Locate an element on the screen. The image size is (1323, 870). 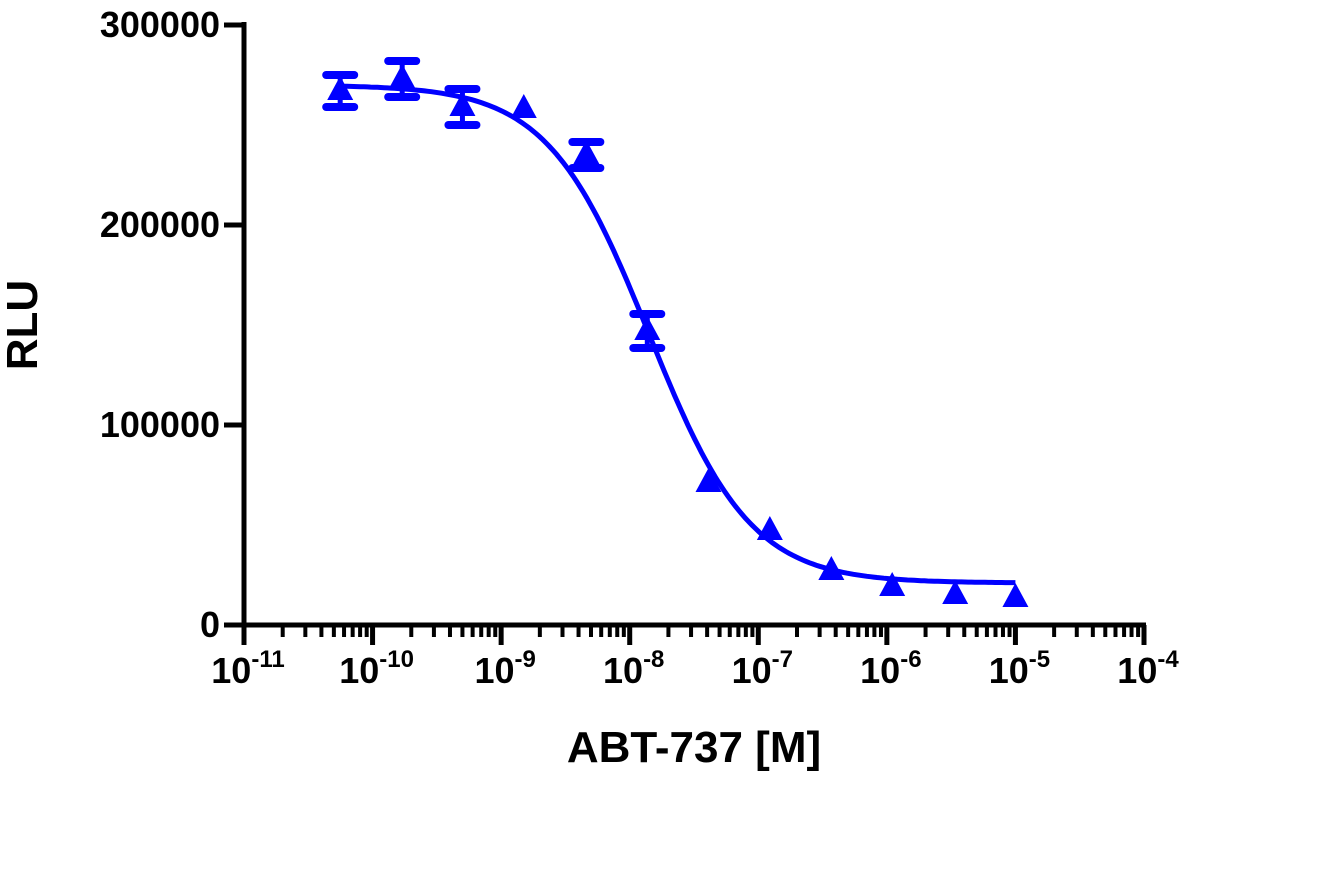
y-tick-label: 100000 is located at coordinates (160, 424).